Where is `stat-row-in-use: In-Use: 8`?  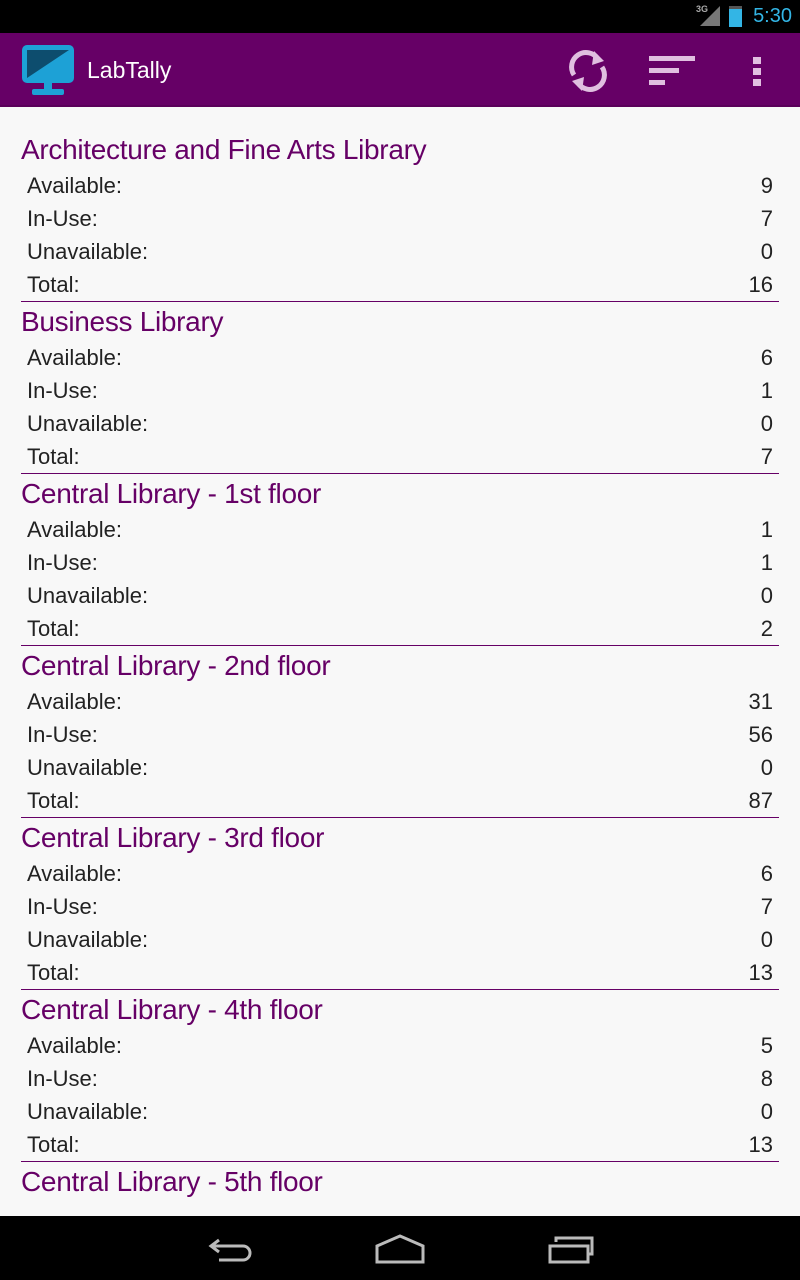
stat-row-in-use: In-Use: 8 is located at coordinates (400, 1078).